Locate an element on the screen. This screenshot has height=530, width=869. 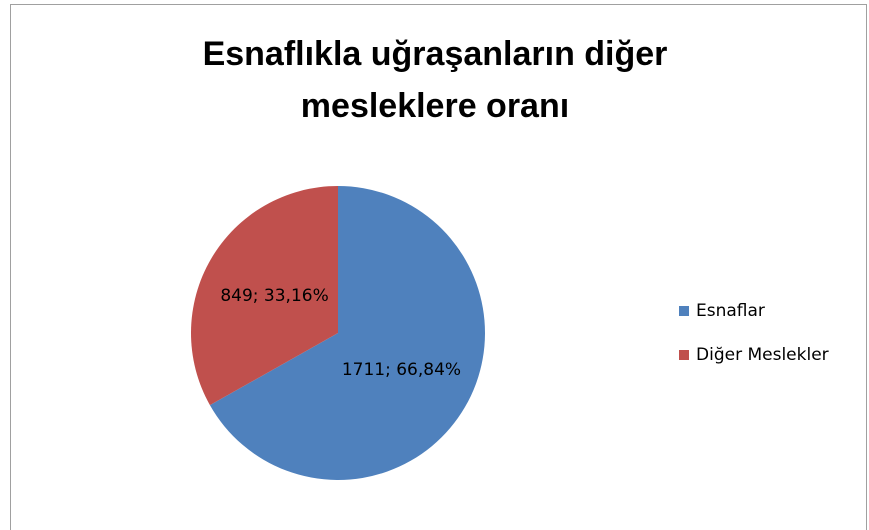
legend-label: Esnaflar is located at coordinates (730, 311).